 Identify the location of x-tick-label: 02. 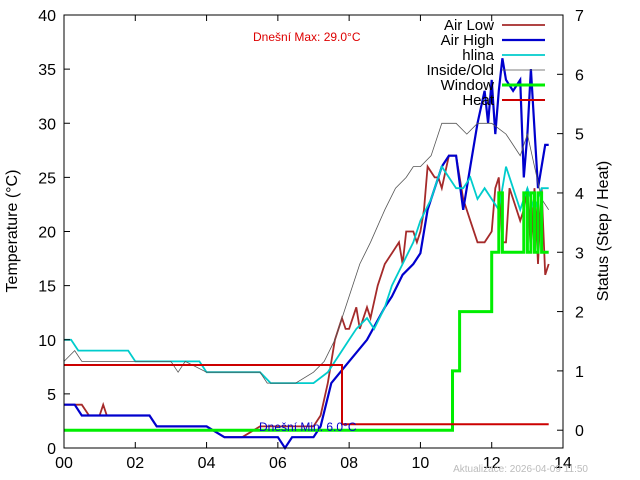
(135, 463).